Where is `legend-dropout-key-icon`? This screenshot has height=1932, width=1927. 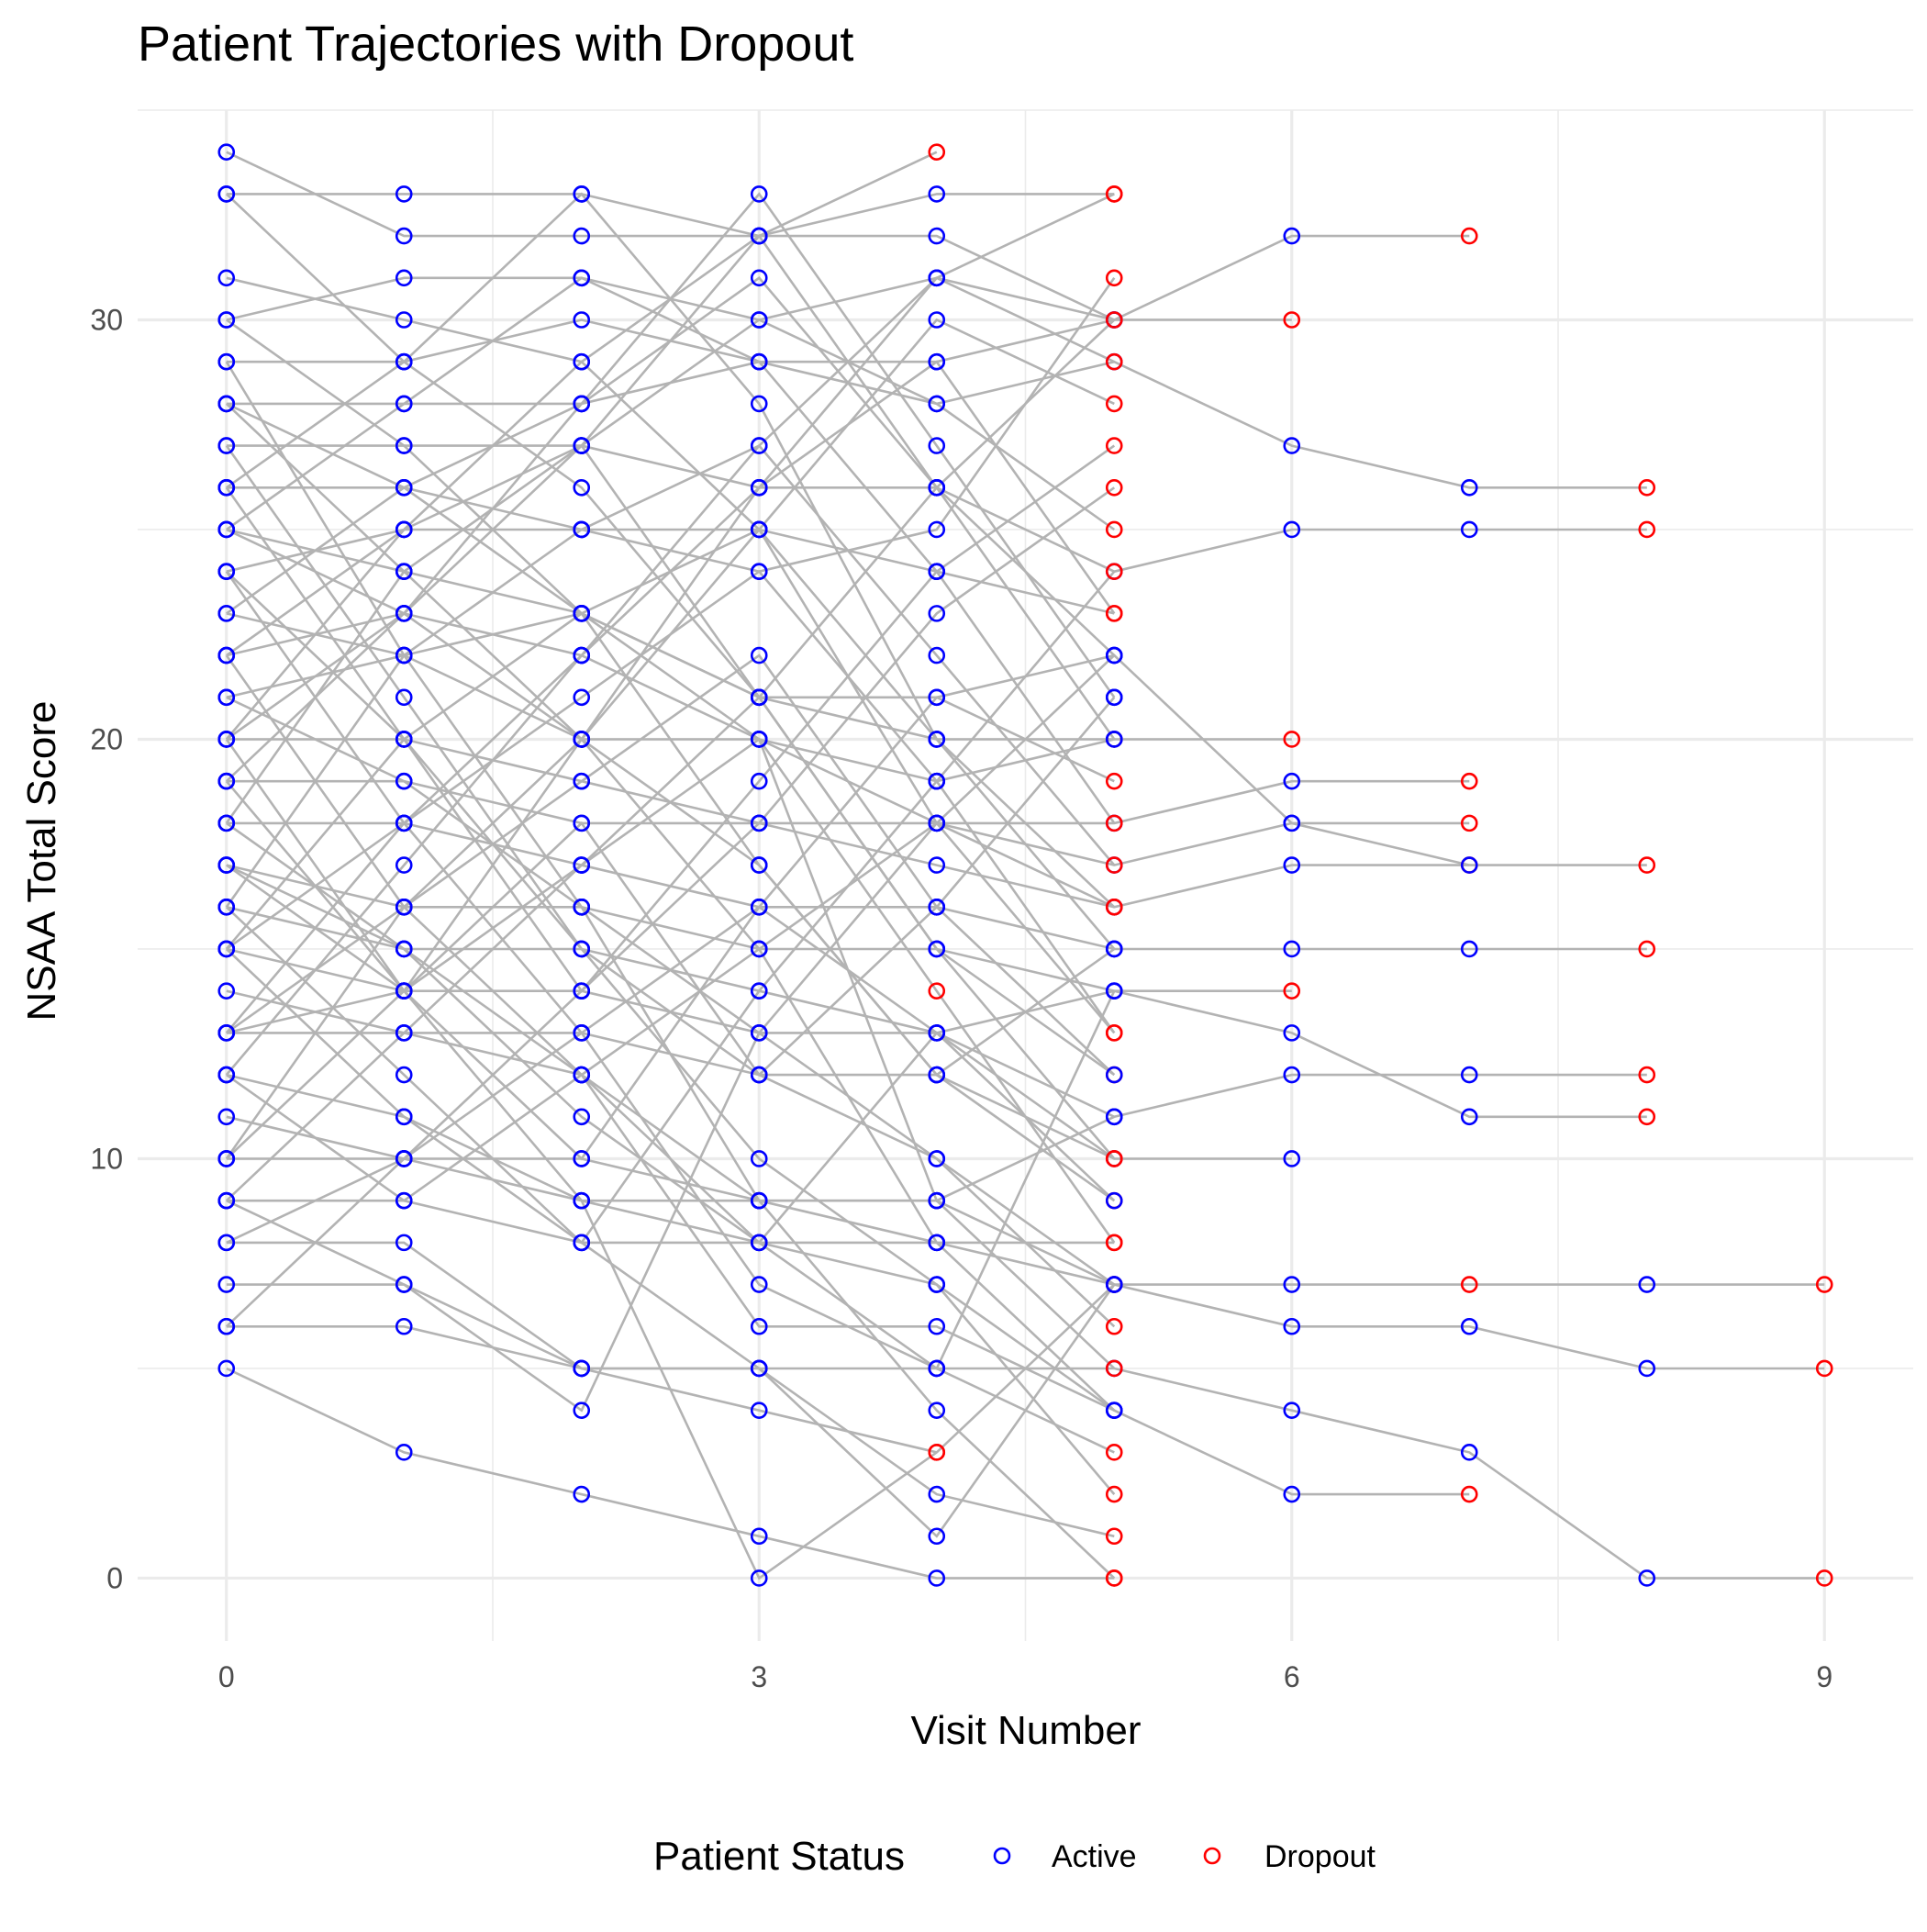
legend-dropout-key-icon is located at coordinates (1212, 1856).